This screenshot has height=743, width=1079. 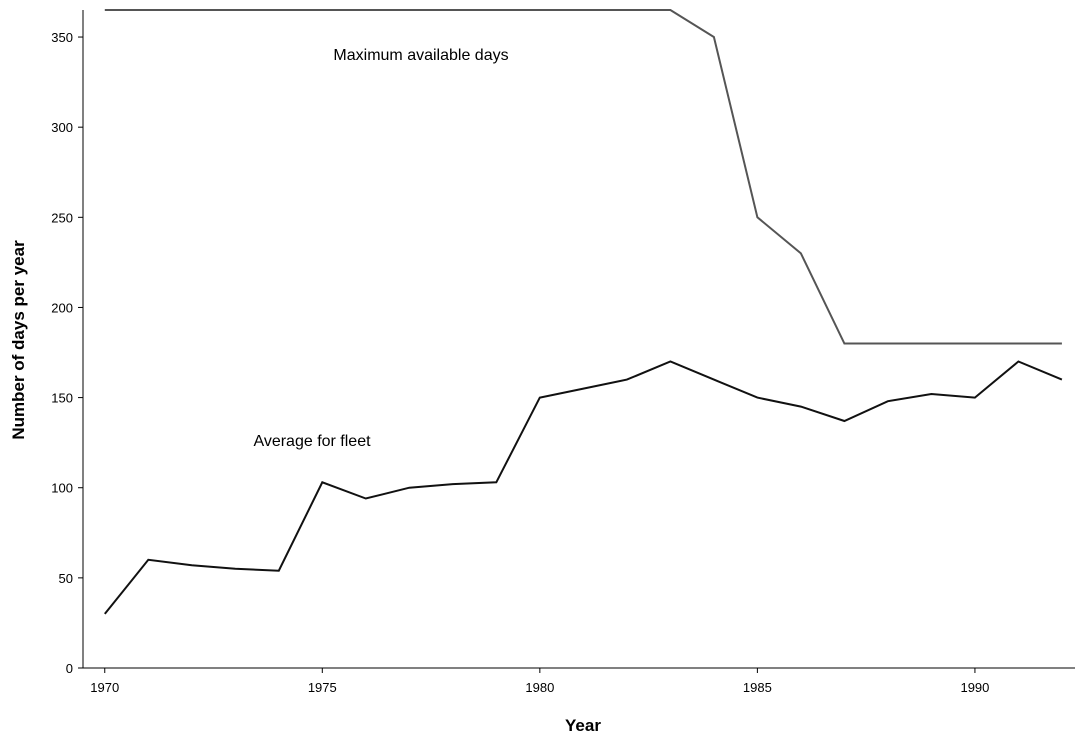 What do you see at coordinates (62, 217) in the screenshot?
I see `y-tick-label: 250` at bounding box center [62, 217].